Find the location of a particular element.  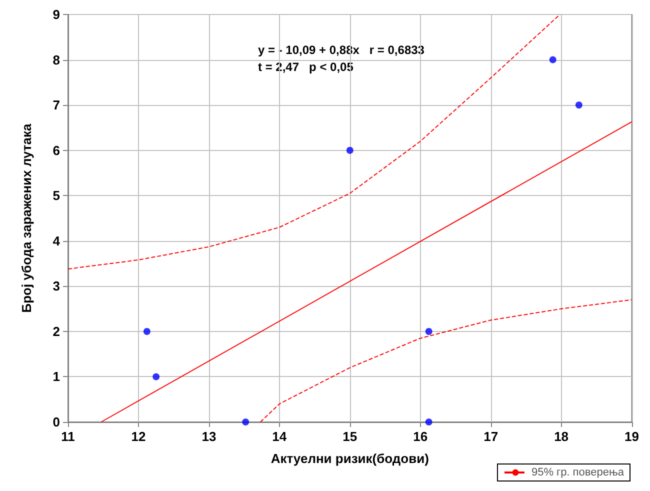

y-axis-title: Број убода заражених лутака is located at coordinates (26, 217).